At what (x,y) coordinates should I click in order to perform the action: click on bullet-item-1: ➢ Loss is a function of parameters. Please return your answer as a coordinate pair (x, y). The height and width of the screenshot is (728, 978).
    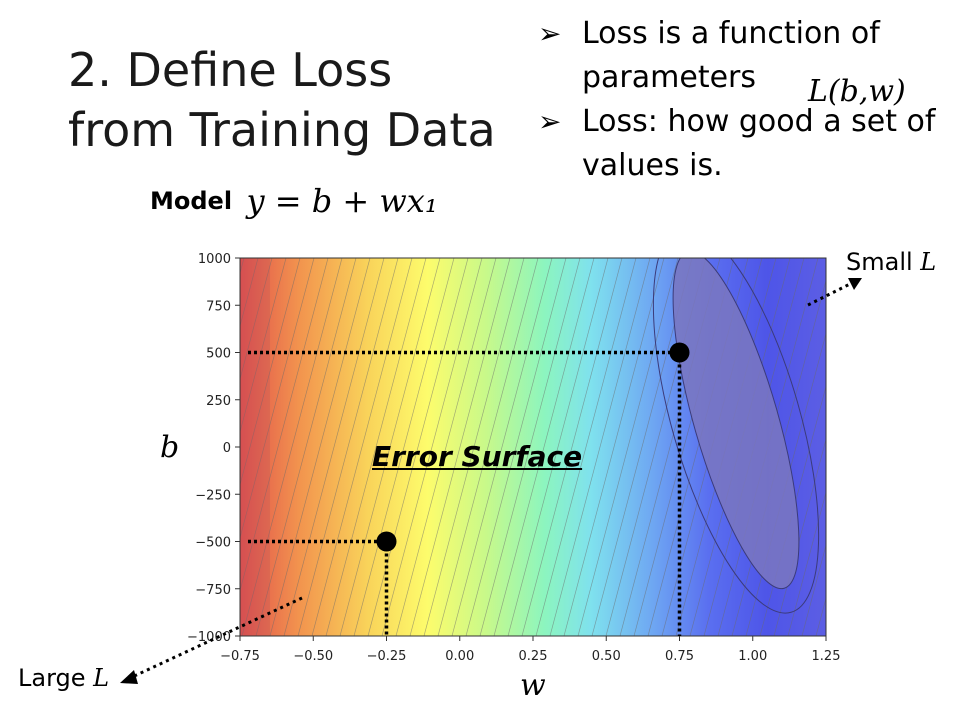
    Looking at the image, I should click on (753, 56).